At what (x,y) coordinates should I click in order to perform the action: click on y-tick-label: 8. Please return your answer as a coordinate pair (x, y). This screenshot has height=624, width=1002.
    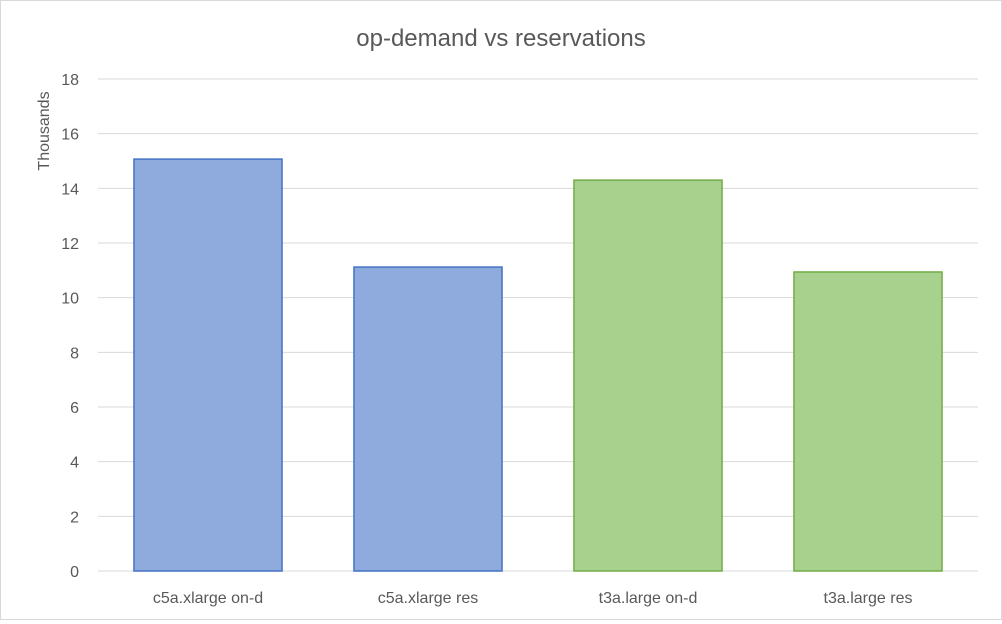
    Looking at the image, I should click on (74, 353).